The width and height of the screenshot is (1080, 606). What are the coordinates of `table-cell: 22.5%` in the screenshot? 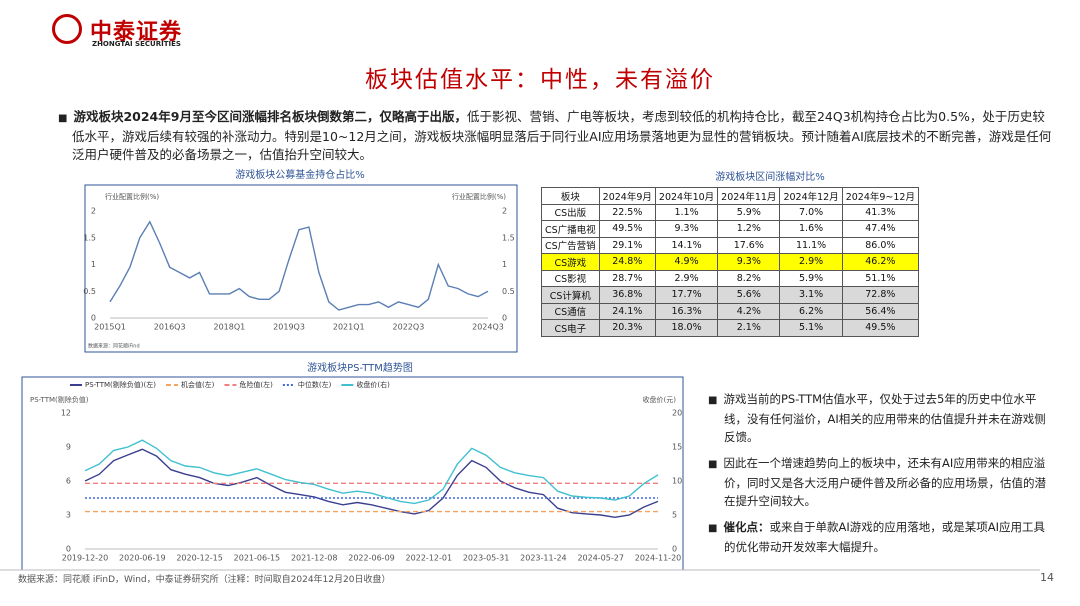 It's located at (627, 212).